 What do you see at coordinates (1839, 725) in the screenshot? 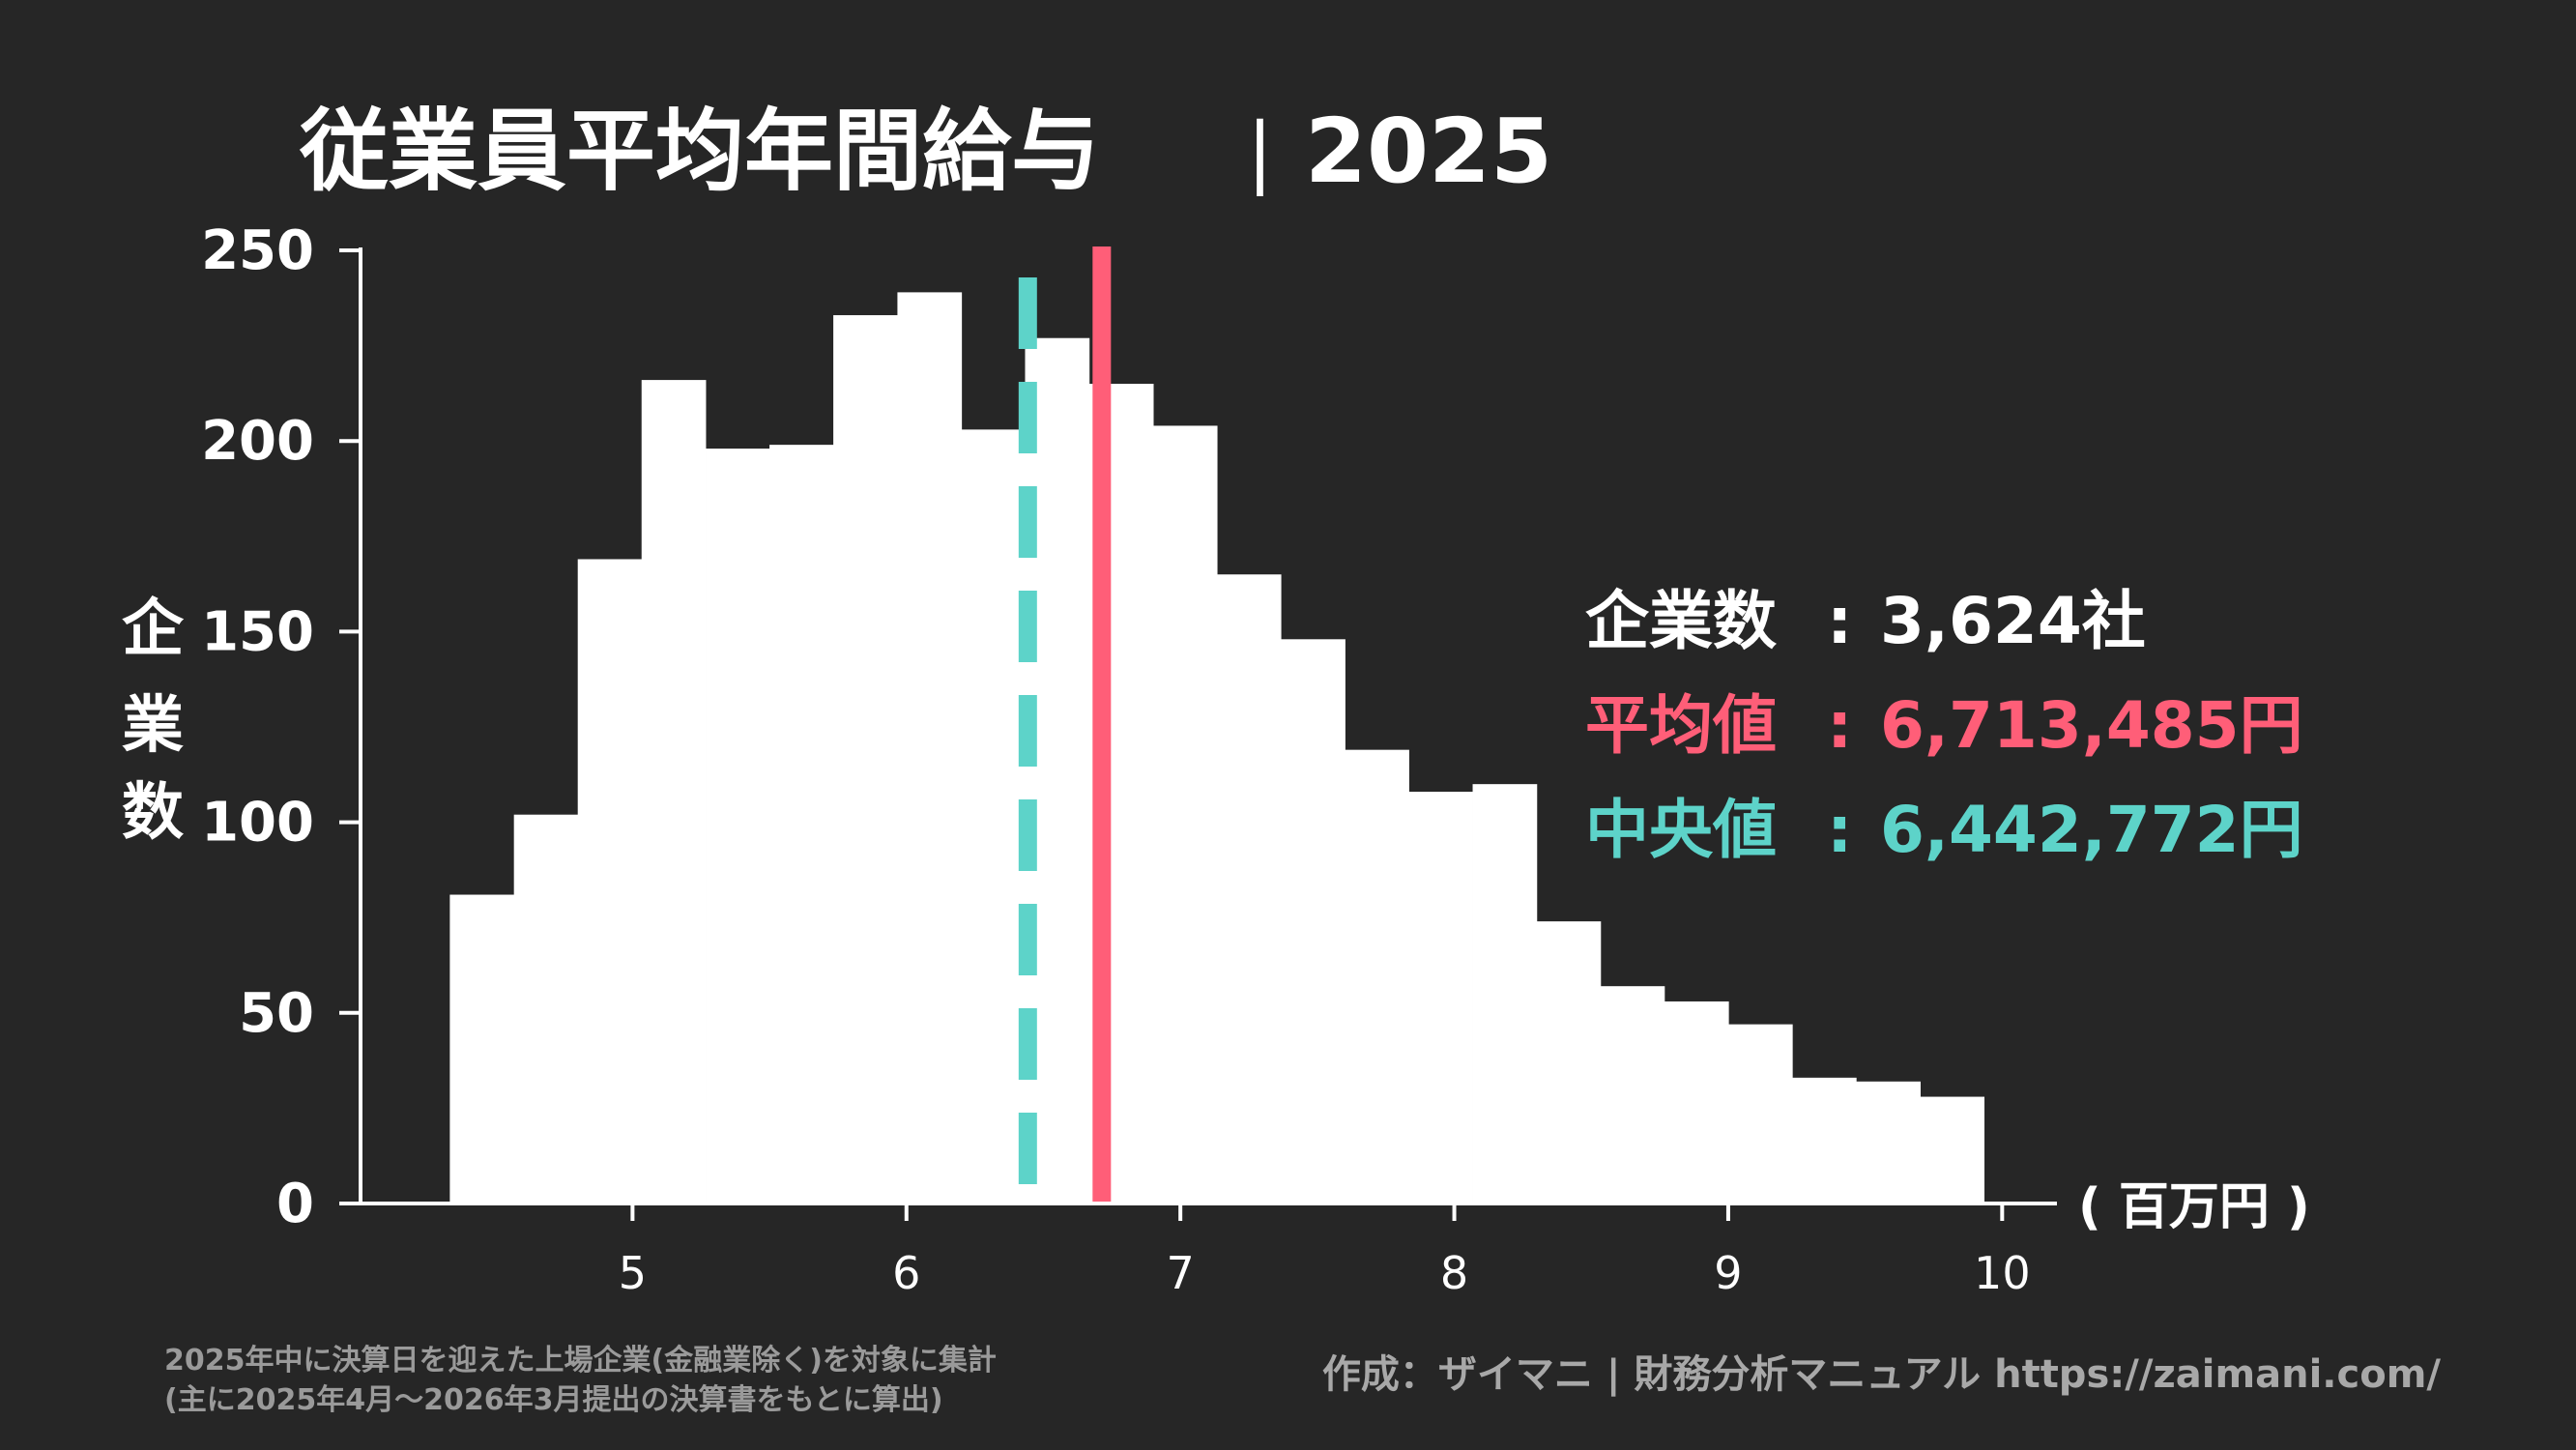
I see `stat-mean-sep: :` at bounding box center [1839, 725].